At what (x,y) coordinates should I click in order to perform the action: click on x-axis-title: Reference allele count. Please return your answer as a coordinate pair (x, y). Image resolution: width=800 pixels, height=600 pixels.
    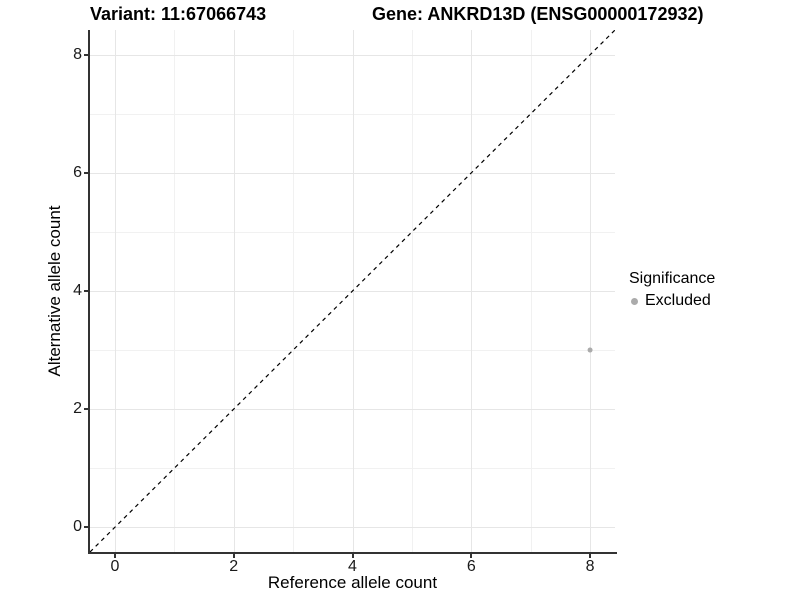
    Looking at the image, I should click on (352, 582).